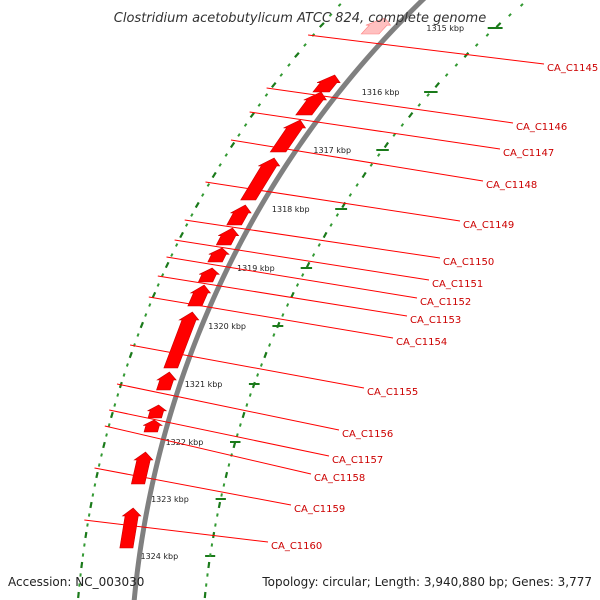 The height and width of the screenshot is (600, 600). What do you see at coordinates (511, 185) in the screenshot?
I see `gene-label: CA_C1148` at bounding box center [511, 185].